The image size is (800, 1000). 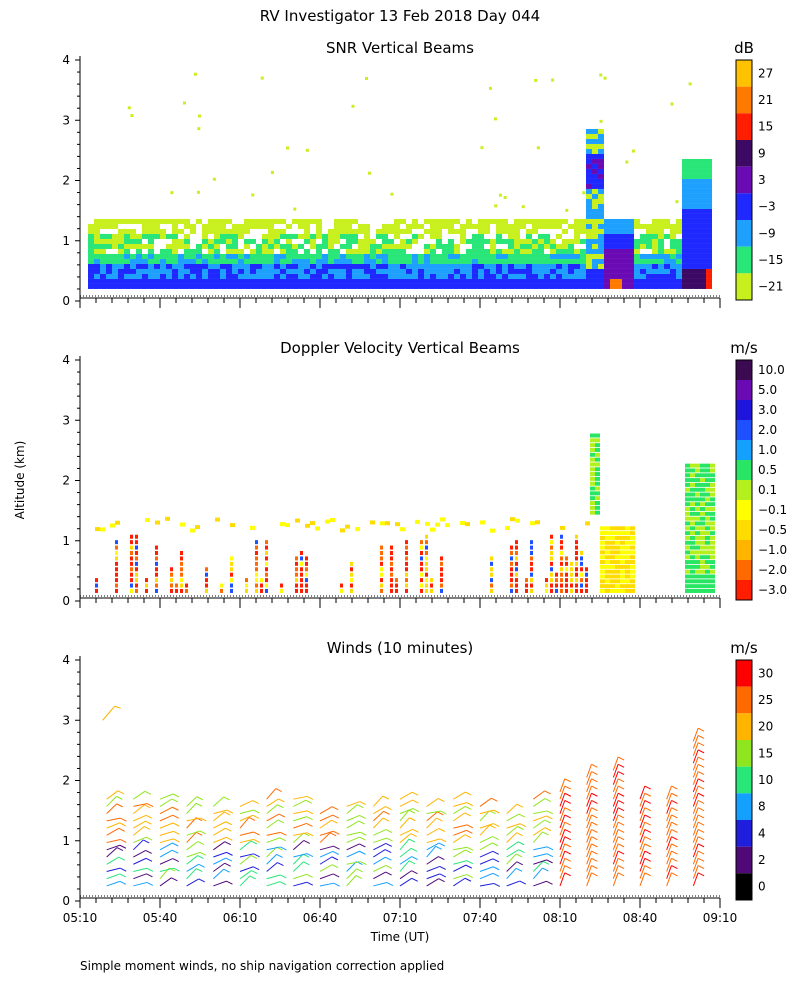 What do you see at coordinates (744, 480) in the screenshot?
I see `colorbar-frame` at bounding box center [744, 480].